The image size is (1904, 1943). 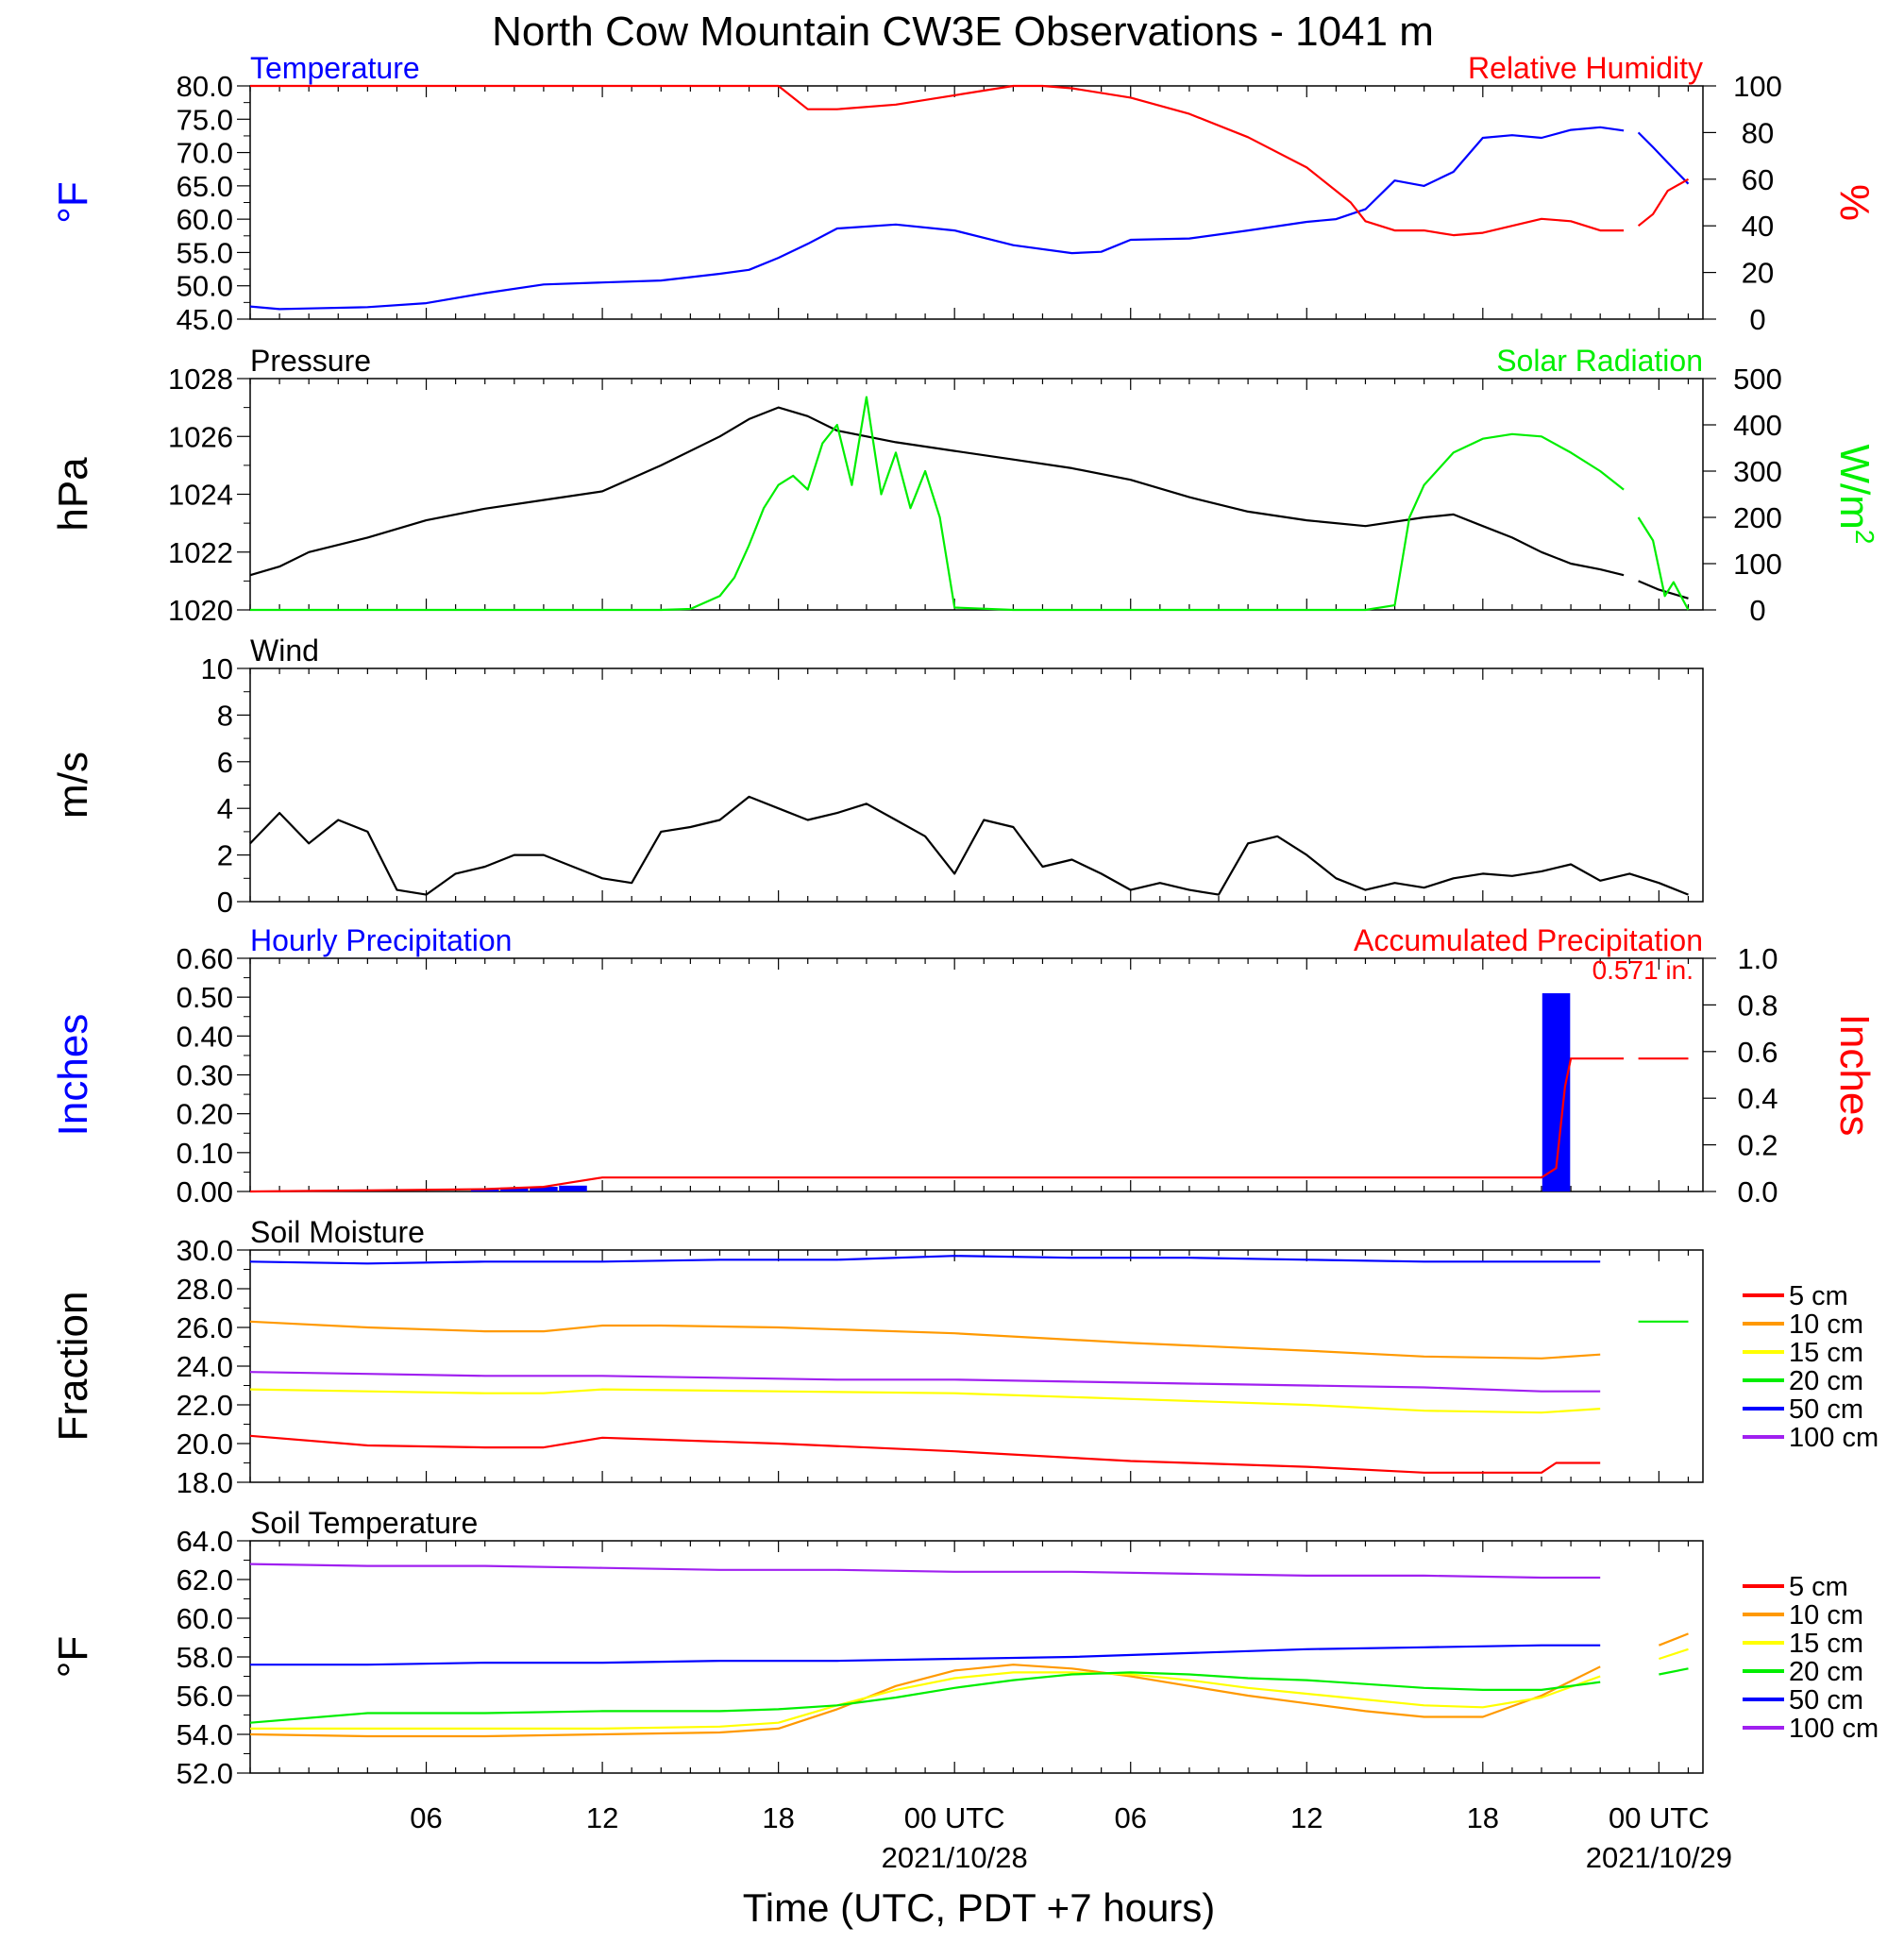 What do you see at coordinates (1826, 1644) in the screenshot?
I see `legend-label: 15 cm` at bounding box center [1826, 1644].